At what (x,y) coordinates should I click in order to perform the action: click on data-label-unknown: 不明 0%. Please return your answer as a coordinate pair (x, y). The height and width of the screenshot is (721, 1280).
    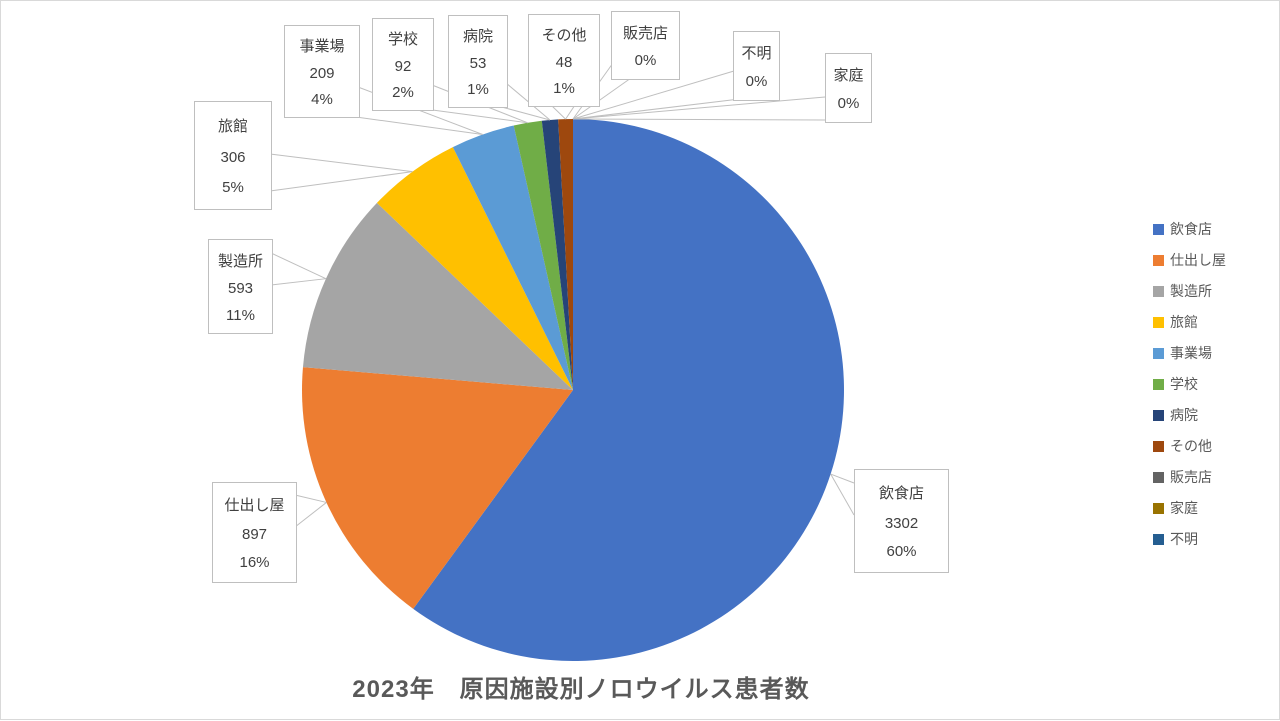
    Looking at the image, I should click on (756, 66).